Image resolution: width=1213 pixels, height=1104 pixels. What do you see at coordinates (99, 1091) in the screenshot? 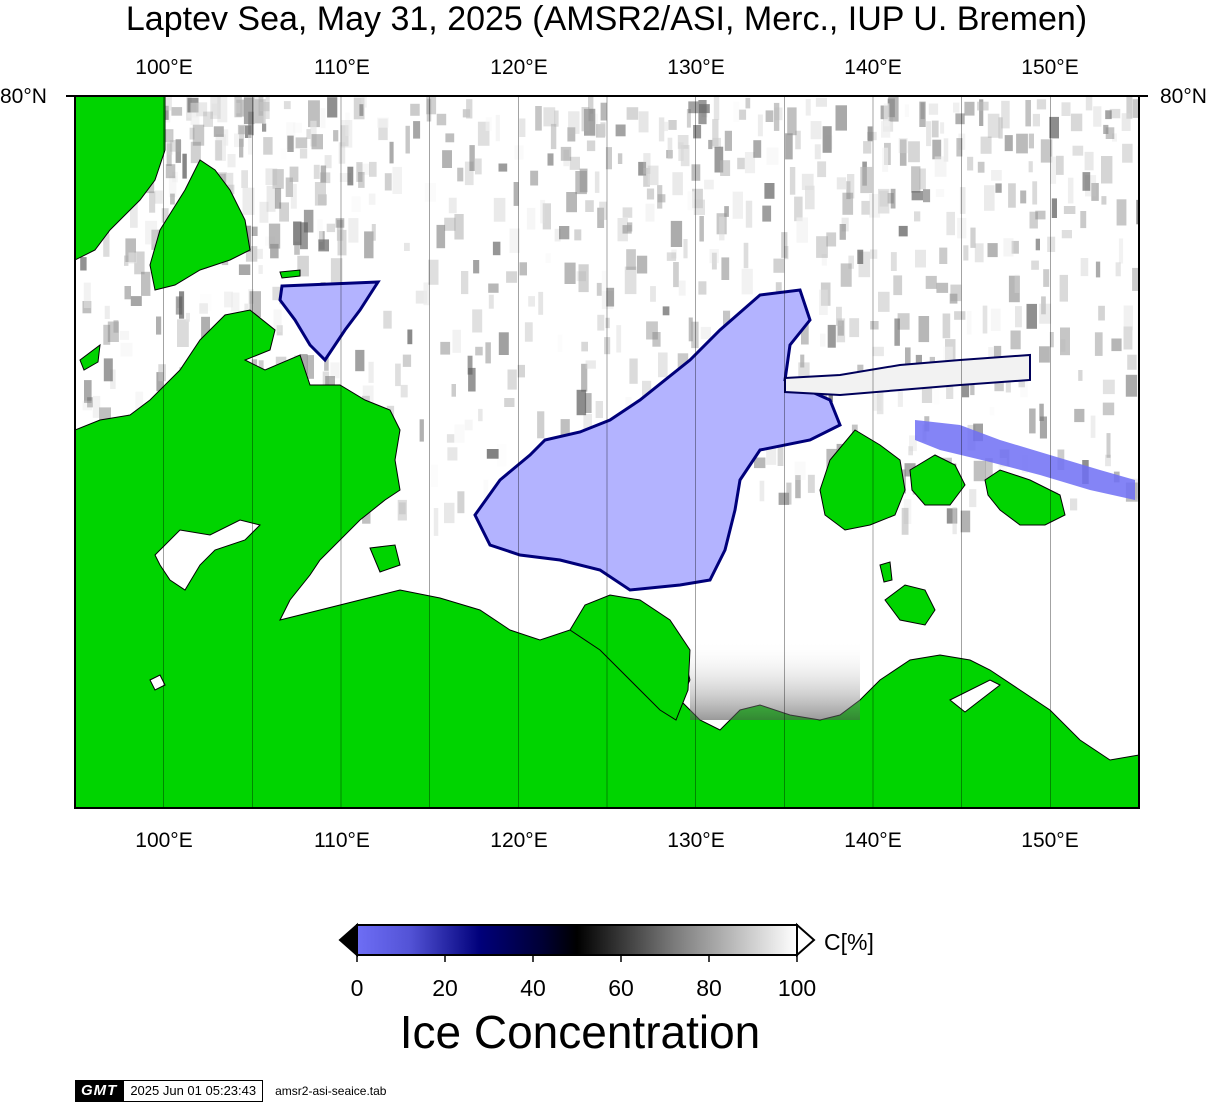
I see `gmt-logo: GMT` at bounding box center [99, 1091].